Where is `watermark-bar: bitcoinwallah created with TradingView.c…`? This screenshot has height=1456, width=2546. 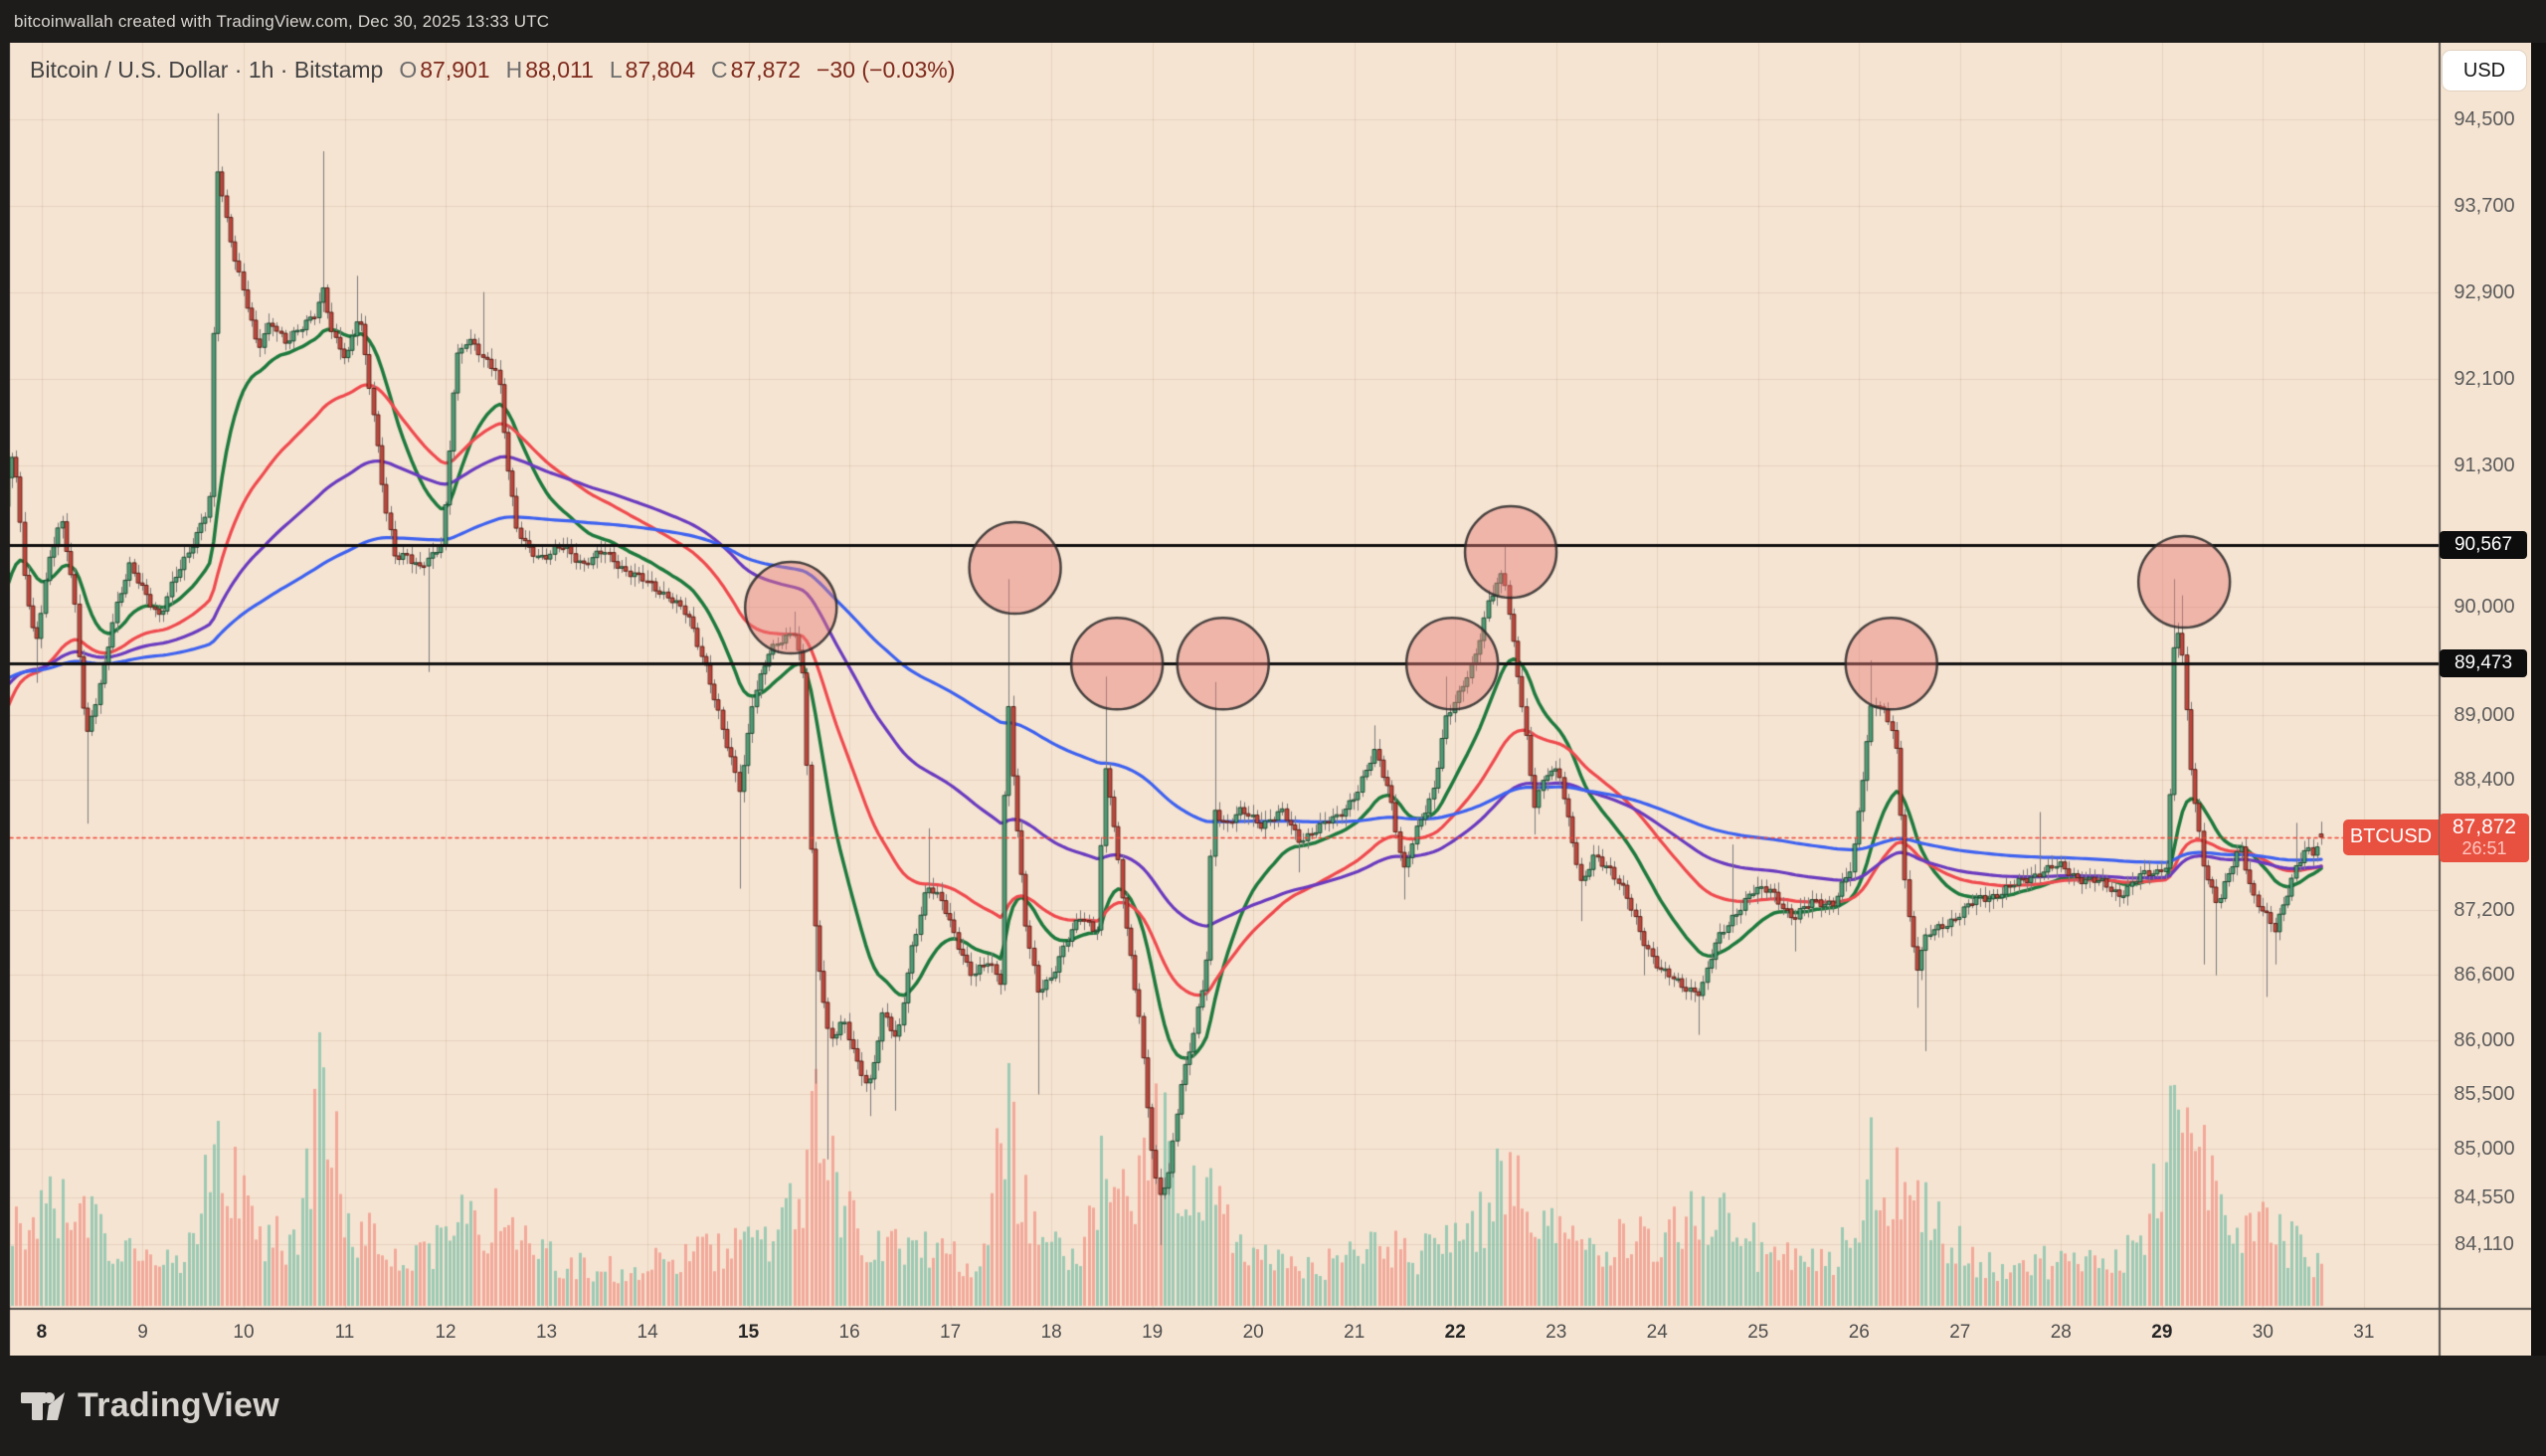
watermark-bar: bitcoinwallah created with TradingView.c… is located at coordinates (1273, 21).